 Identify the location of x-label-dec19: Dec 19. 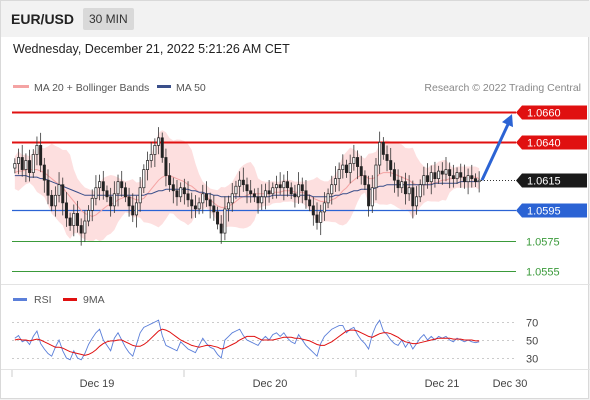
(97, 384).